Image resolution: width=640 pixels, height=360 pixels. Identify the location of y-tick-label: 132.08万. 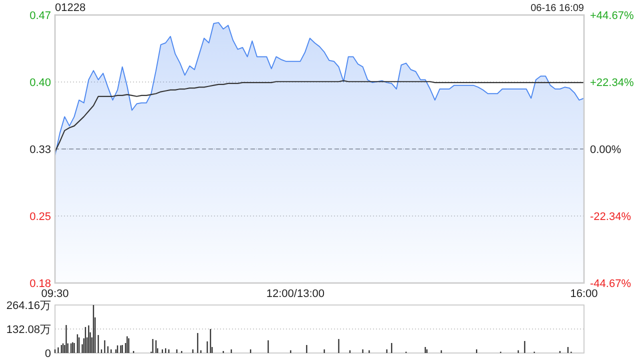
(28, 330).